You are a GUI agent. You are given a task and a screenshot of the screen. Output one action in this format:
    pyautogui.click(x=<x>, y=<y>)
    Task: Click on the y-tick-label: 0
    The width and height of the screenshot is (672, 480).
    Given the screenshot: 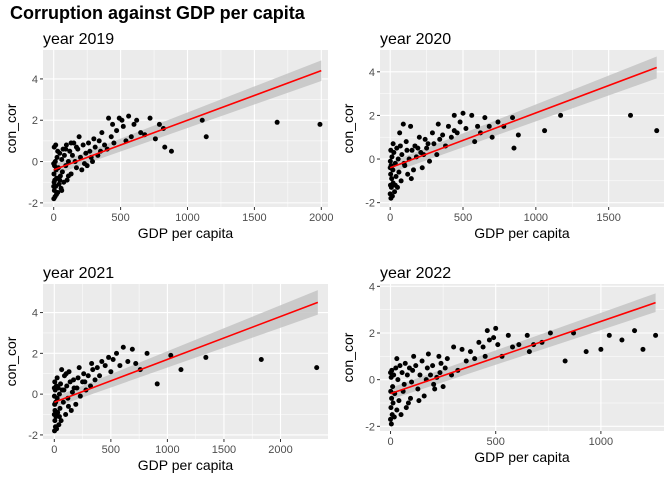 What is the action you would take?
    pyautogui.click(x=35, y=163)
    